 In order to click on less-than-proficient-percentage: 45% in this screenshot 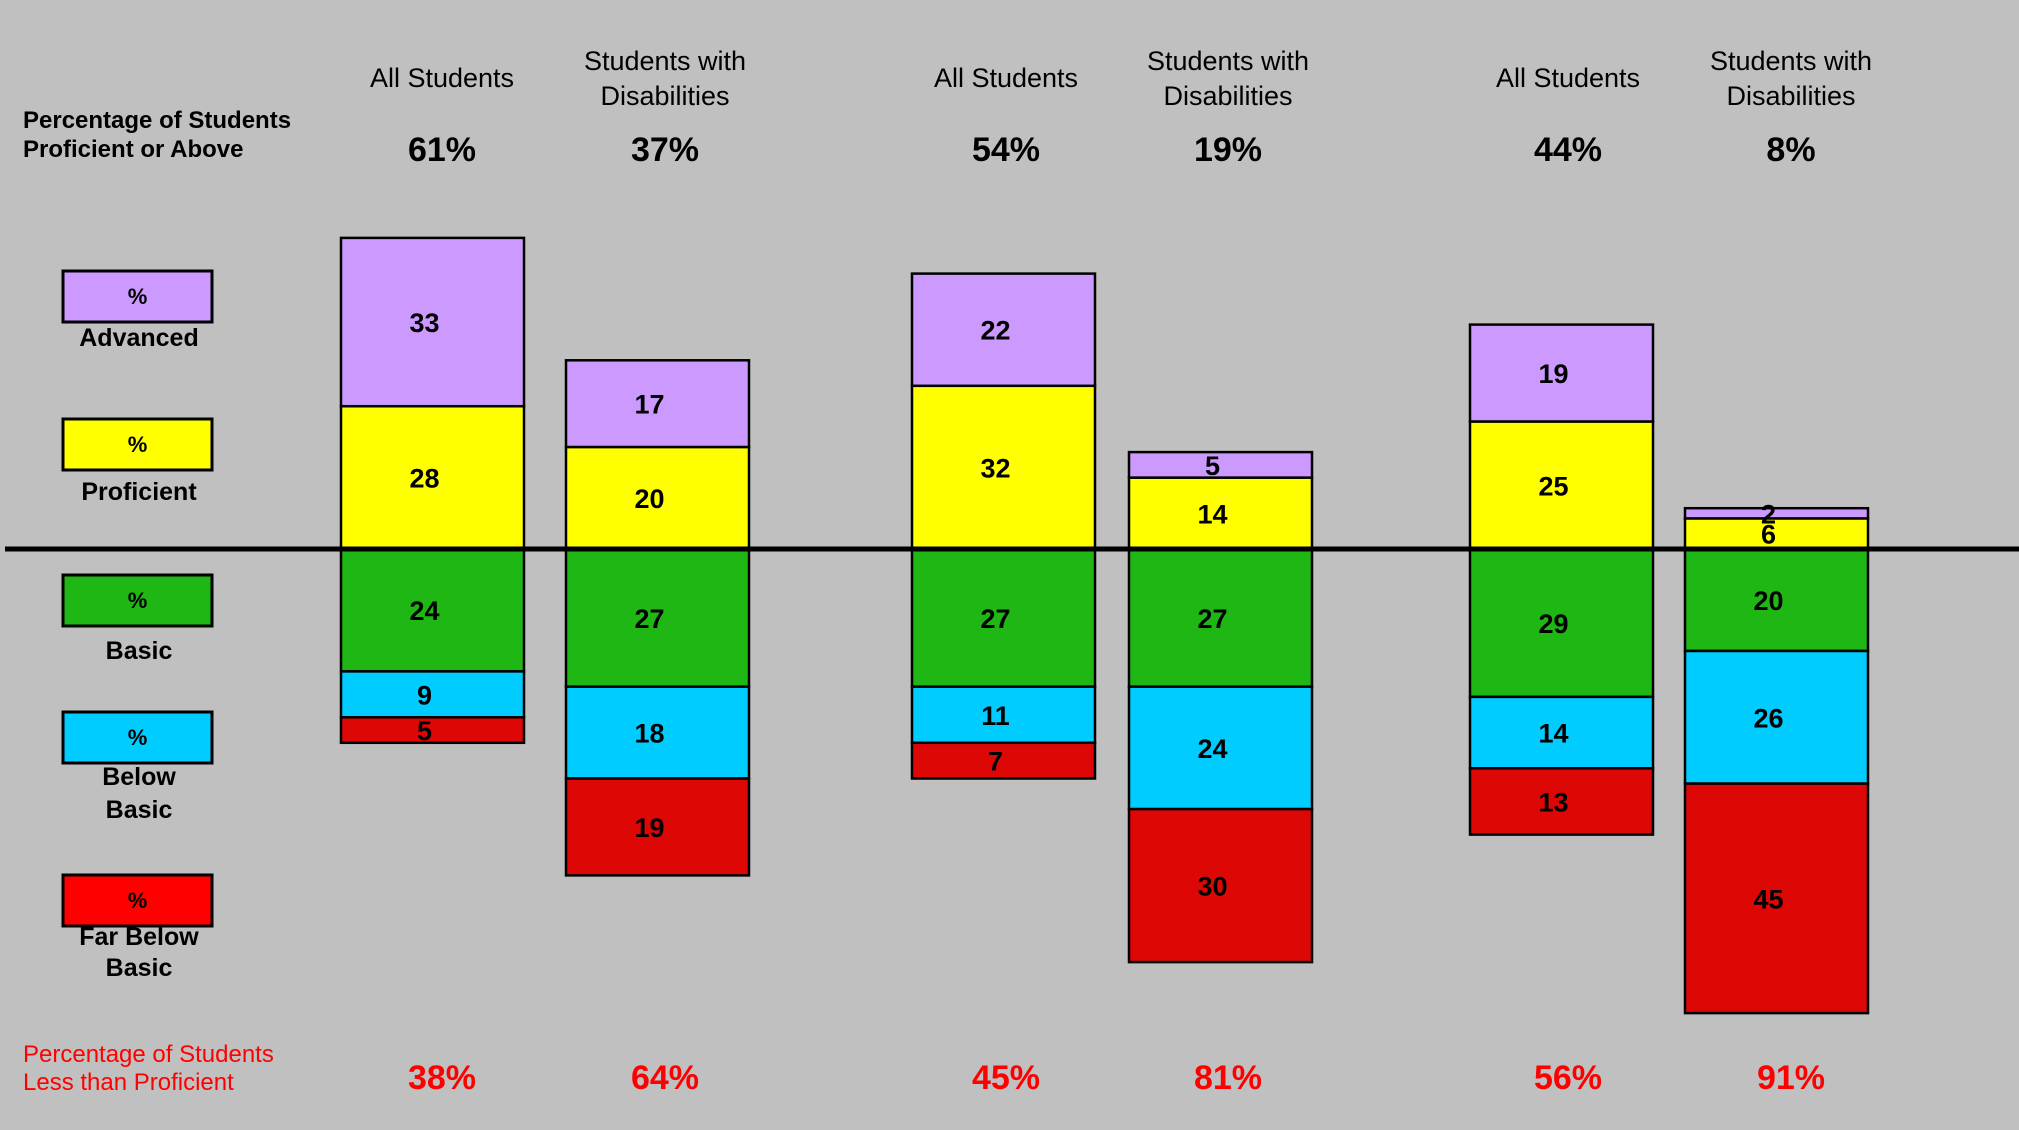, I will do `click(1006, 1078)`.